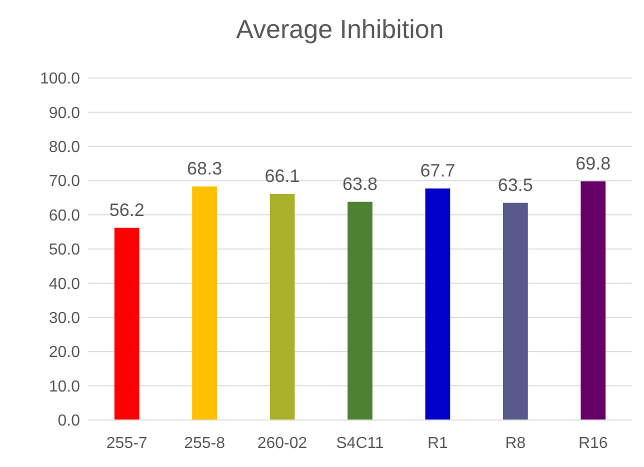  What do you see at coordinates (282, 176) in the screenshot?
I see `data-label: 66.1` at bounding box center [282, 176].